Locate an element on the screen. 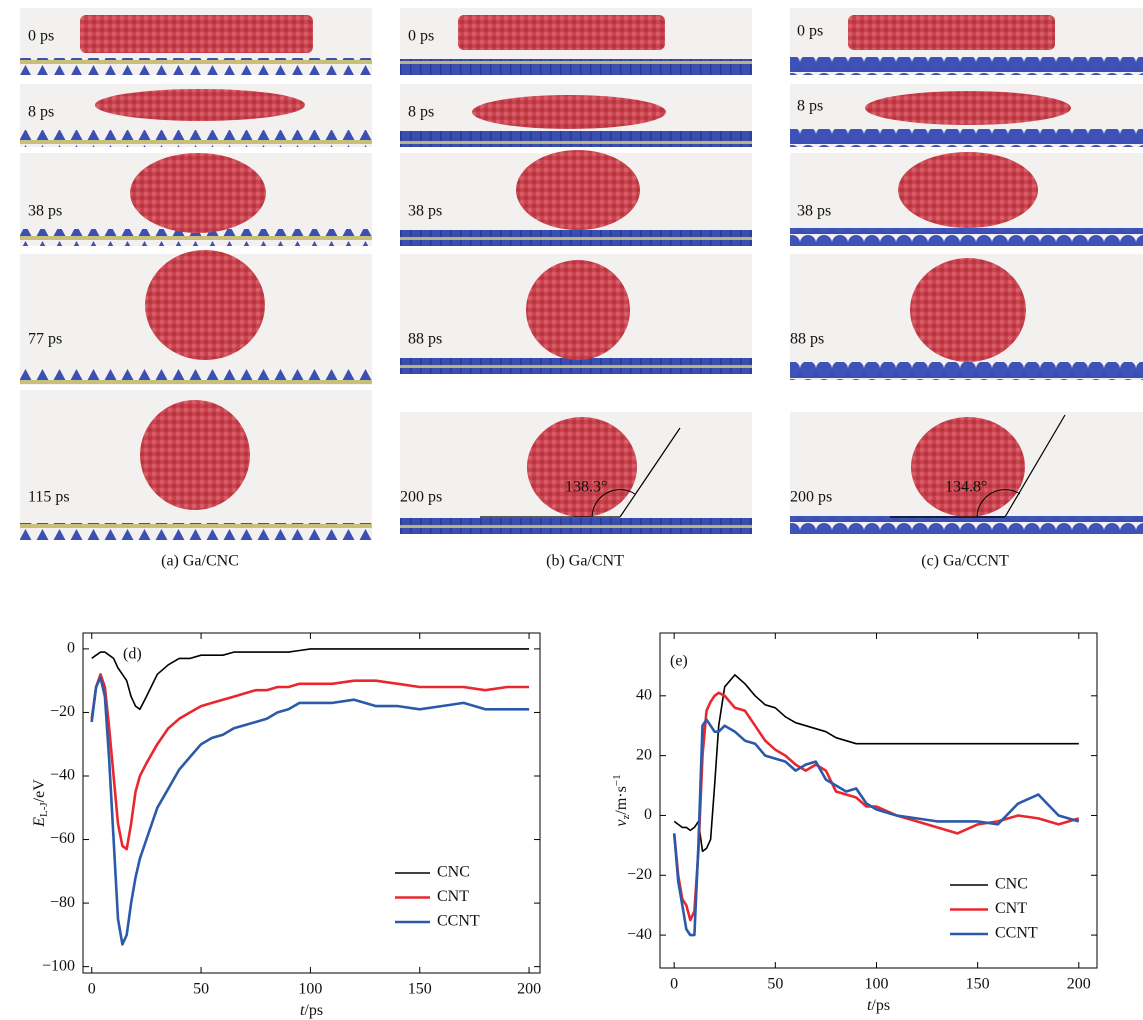 Image resolution: width=1143 pixels, height=1020 pixels. x-tick-label: 0 is located at coordinates (92, 989).